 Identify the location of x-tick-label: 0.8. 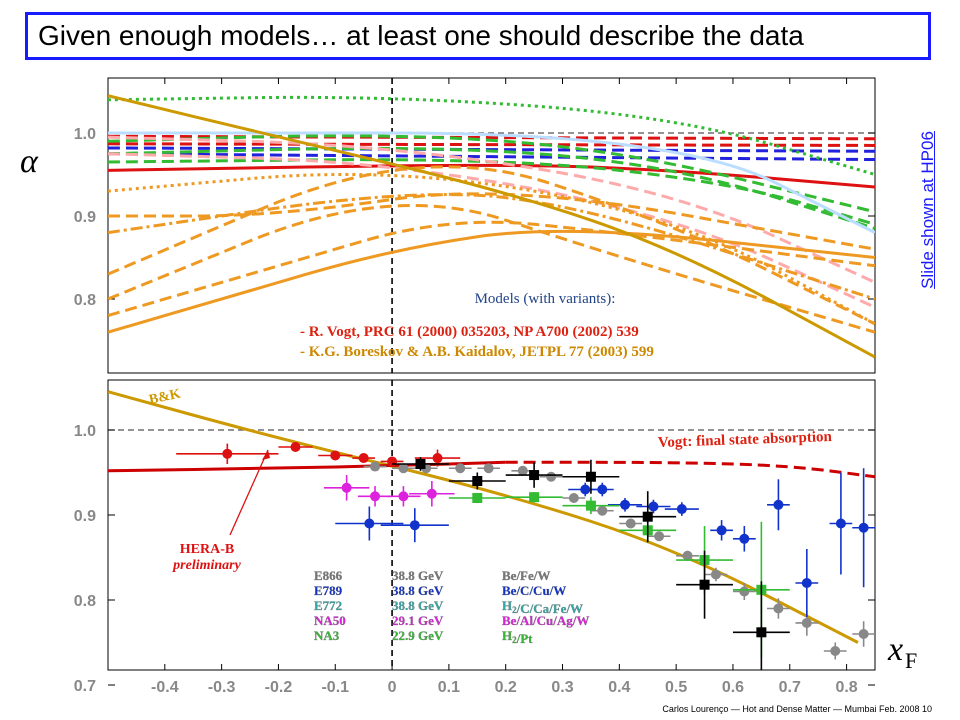
(846, 687).